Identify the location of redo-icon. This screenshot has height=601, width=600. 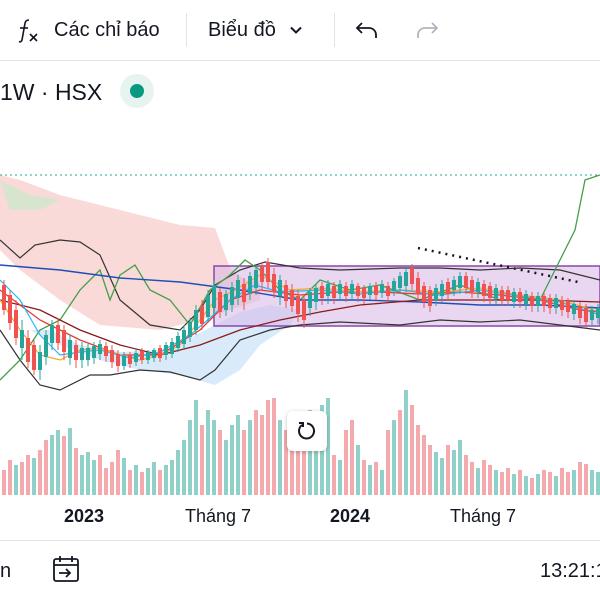
(428, 30).